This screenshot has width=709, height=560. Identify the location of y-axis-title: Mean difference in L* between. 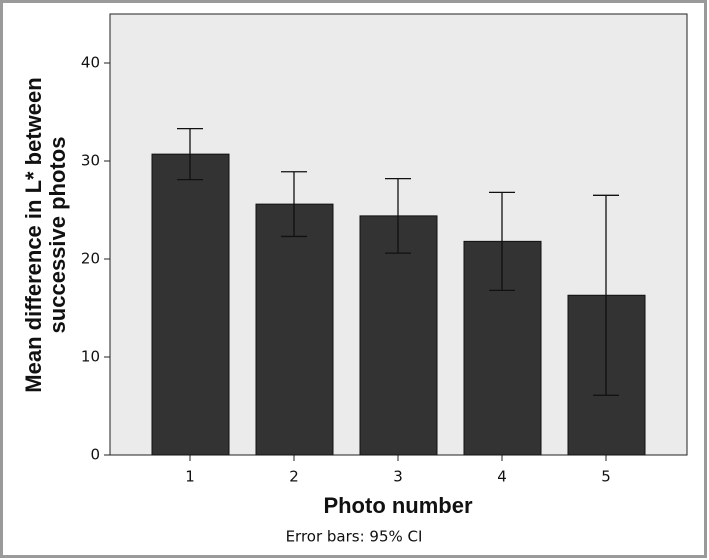
(33, 234).